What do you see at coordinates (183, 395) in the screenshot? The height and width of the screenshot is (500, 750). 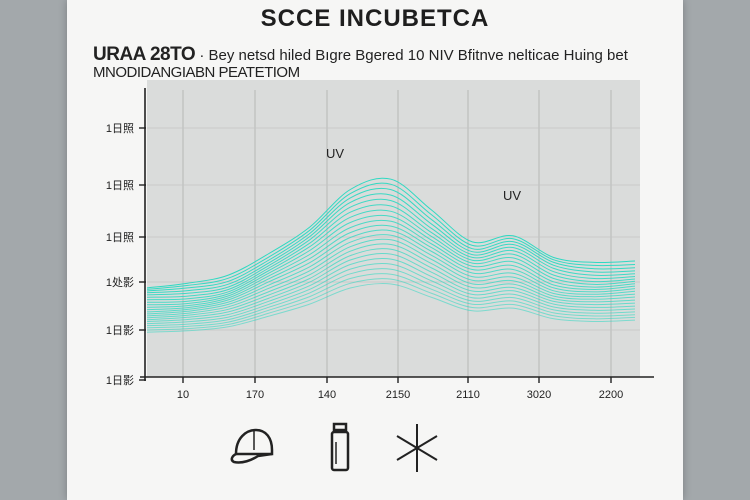 I see `x-tick-label: 10` at bounding box center [183, 395].